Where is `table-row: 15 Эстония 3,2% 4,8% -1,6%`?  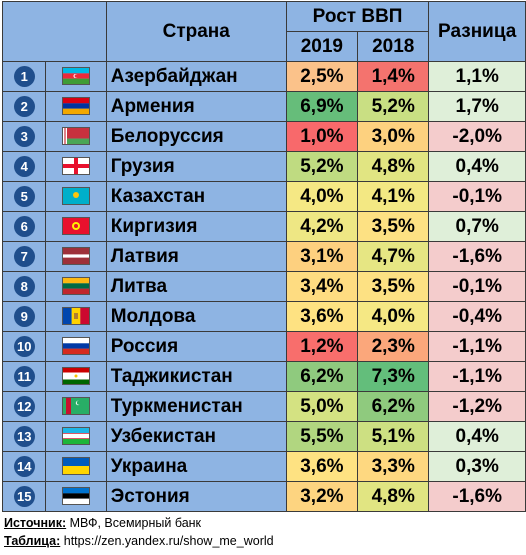
table-row: 15 Эстония 3,2% 4,8% -1,6% is located at coordinates (263, 496).